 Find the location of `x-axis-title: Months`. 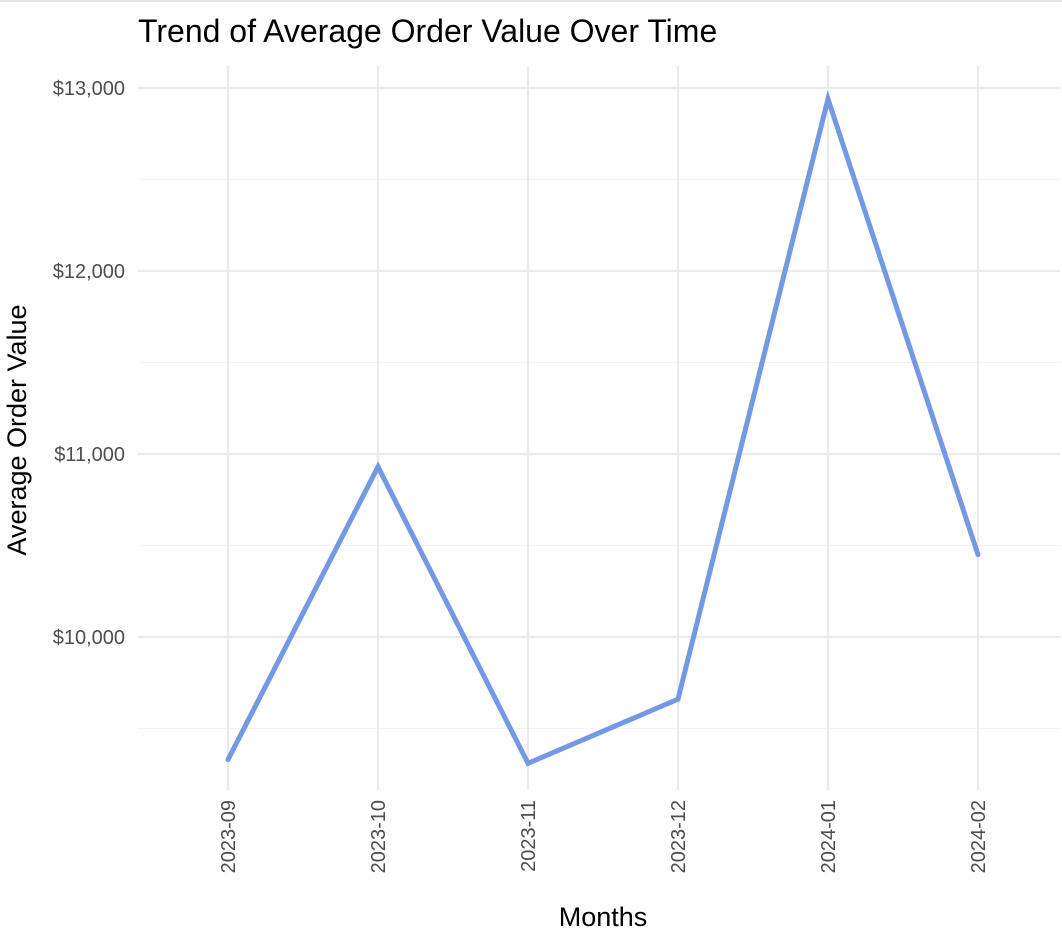

x-axis-title: Months is located at coordinates (603, 917).